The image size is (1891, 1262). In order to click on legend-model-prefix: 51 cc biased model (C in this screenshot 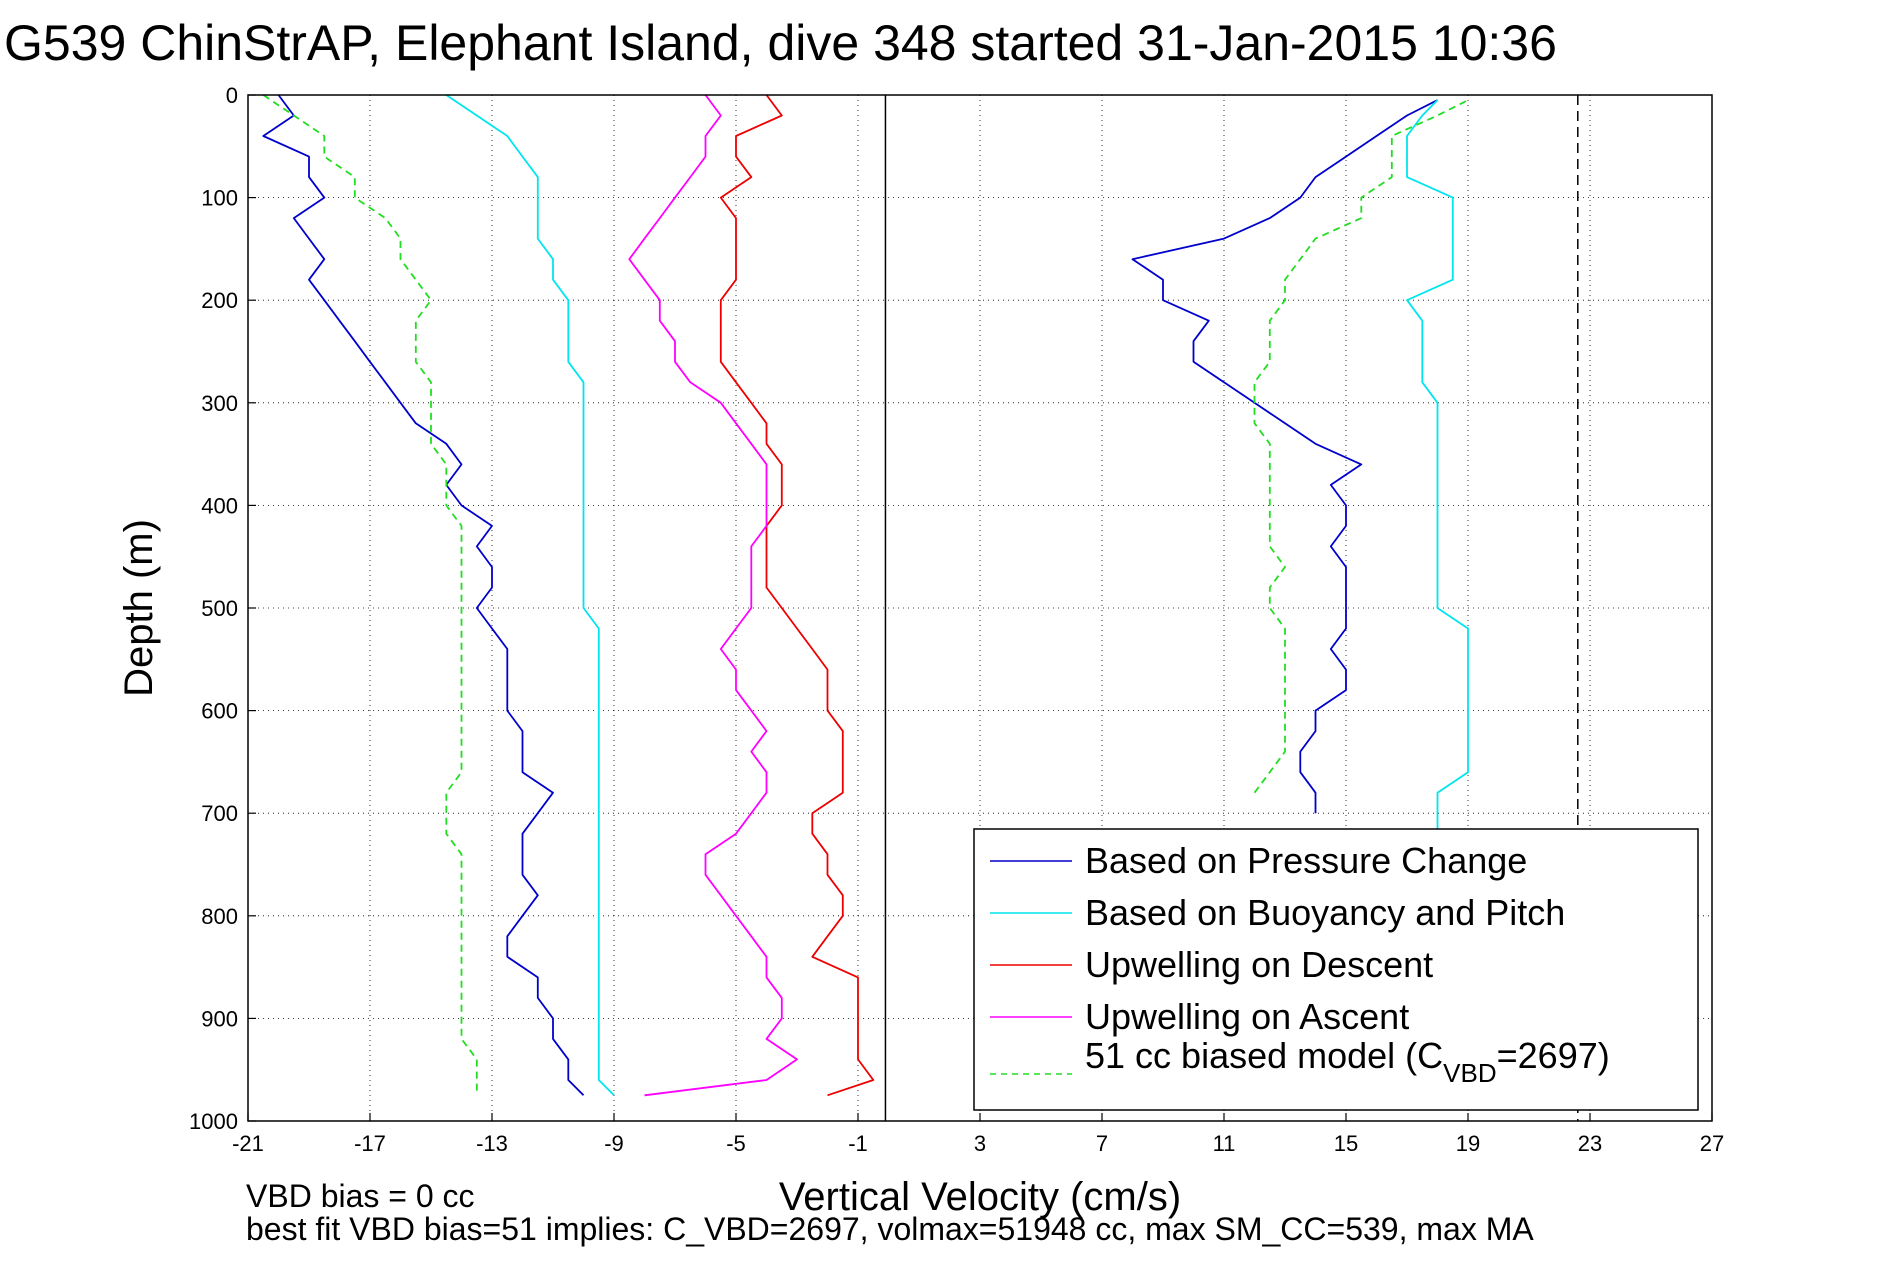, I will do `click(1264, 1055)`.